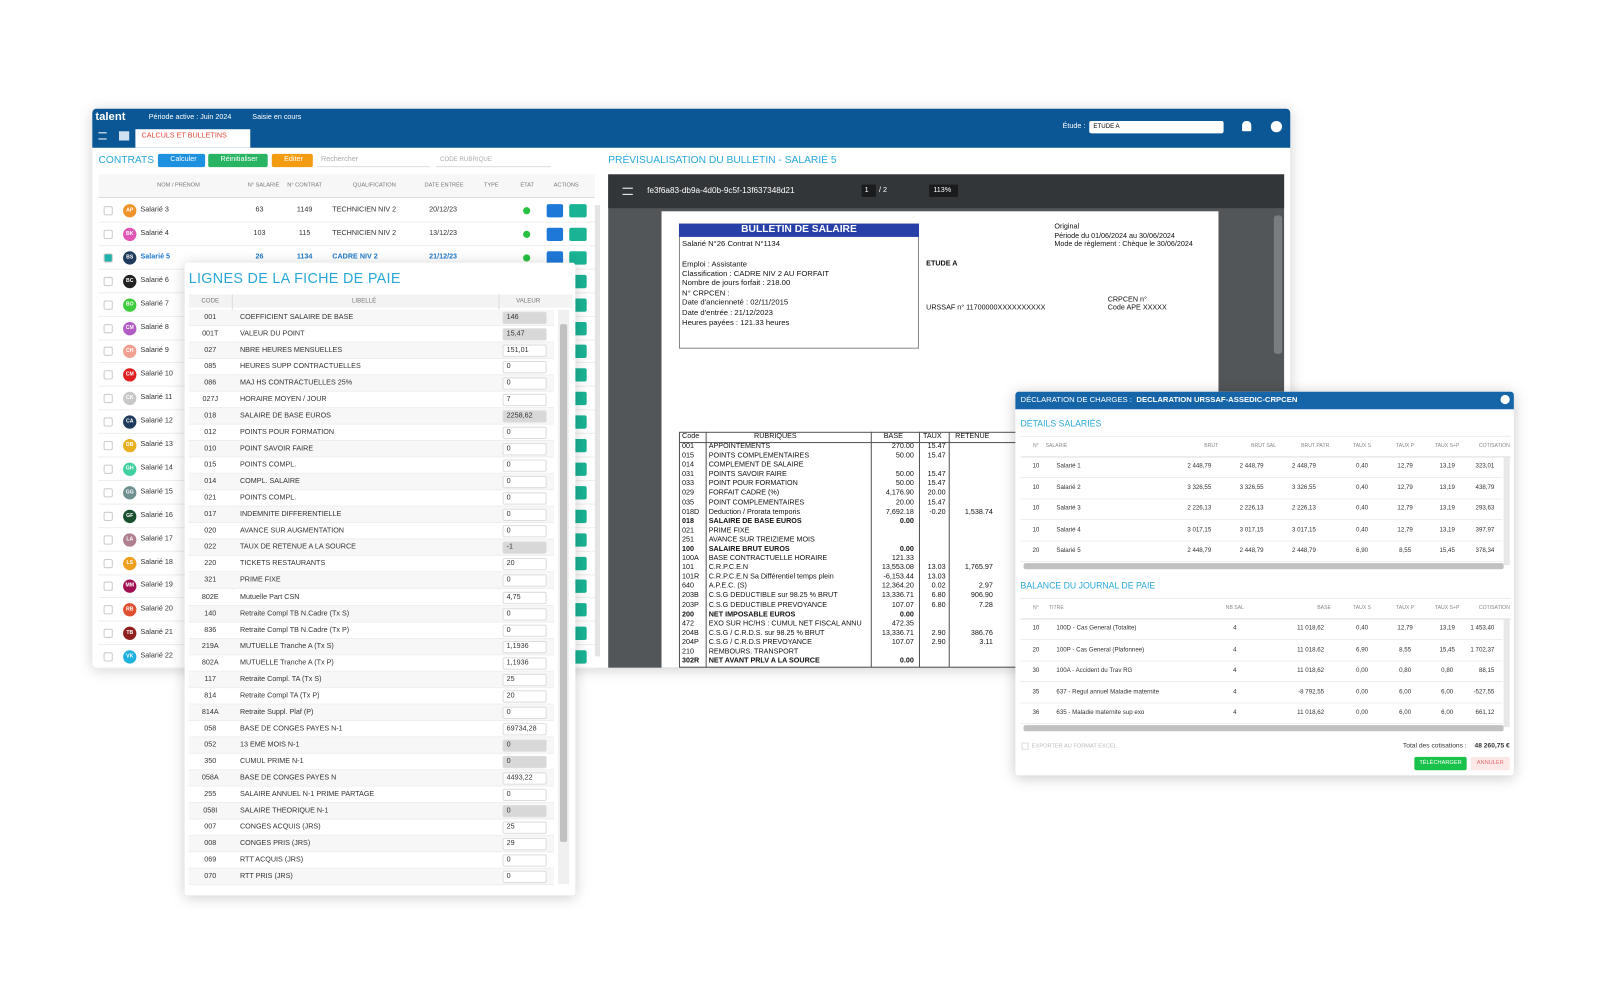 The width and height of the screenshot is (1600, 1000). I want to click on cell: 438,79, so click(1485, 487).